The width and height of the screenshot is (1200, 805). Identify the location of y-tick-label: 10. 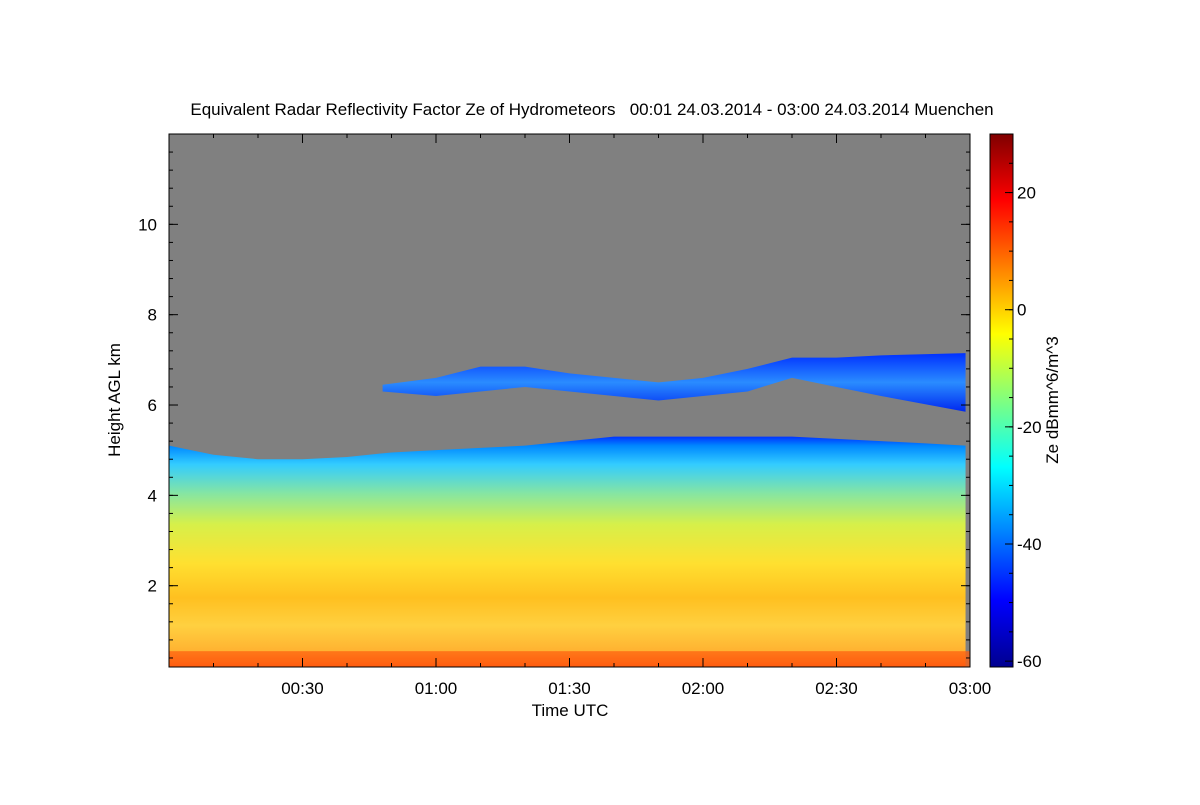
(147, 224).